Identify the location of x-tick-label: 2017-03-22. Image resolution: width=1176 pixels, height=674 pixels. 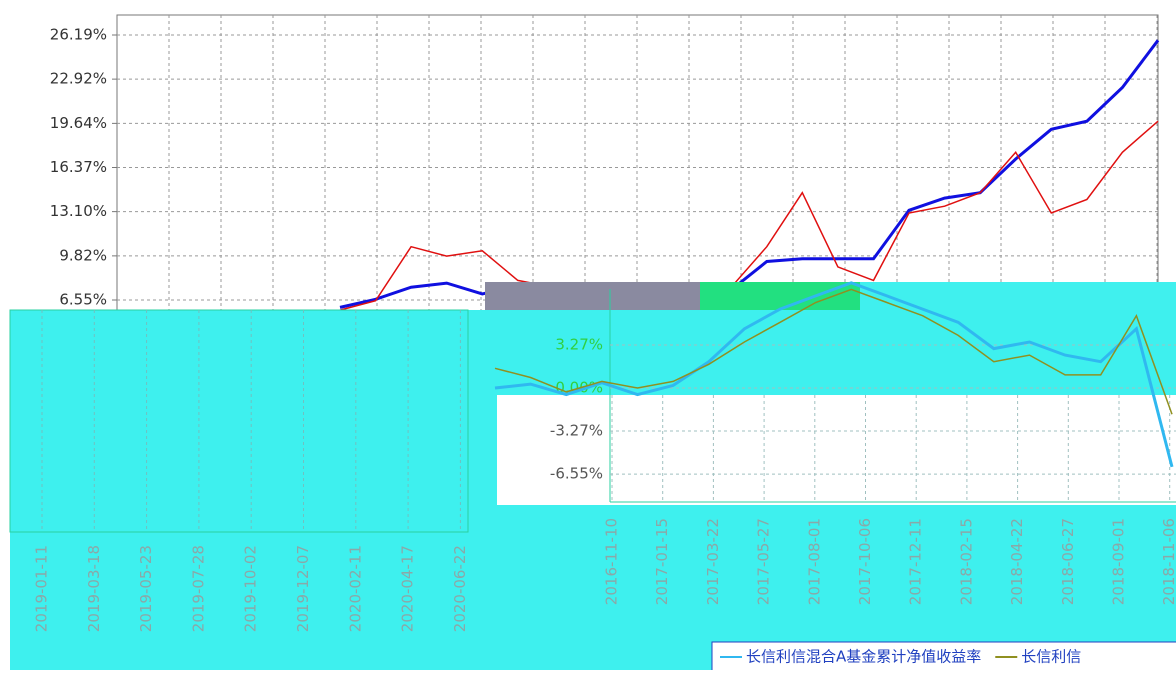
(713, 561).